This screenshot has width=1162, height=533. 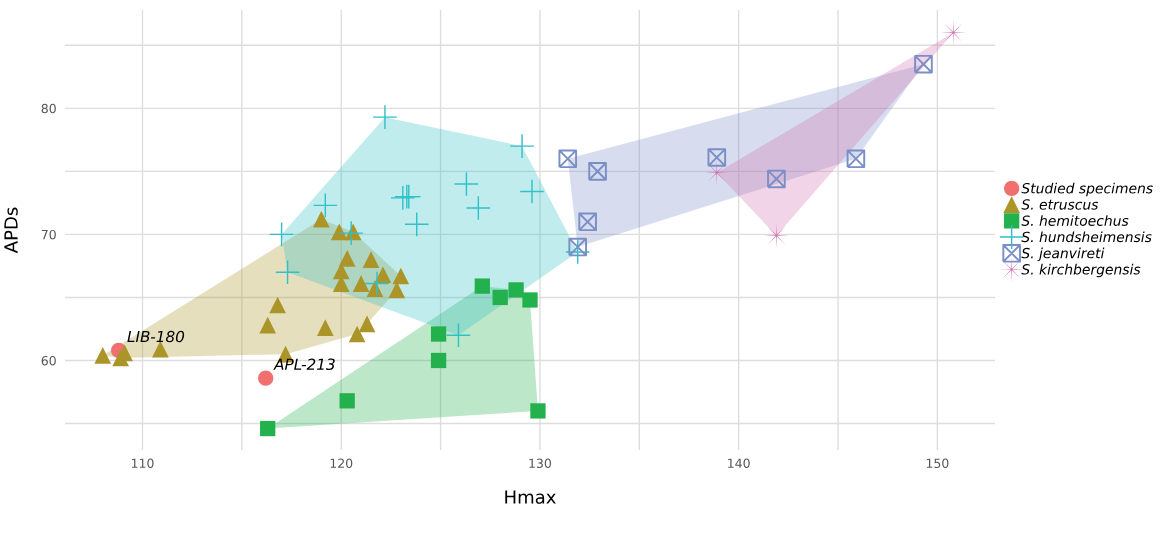 I want to click on y-tick-label: 80, so click(x=48, y=108).